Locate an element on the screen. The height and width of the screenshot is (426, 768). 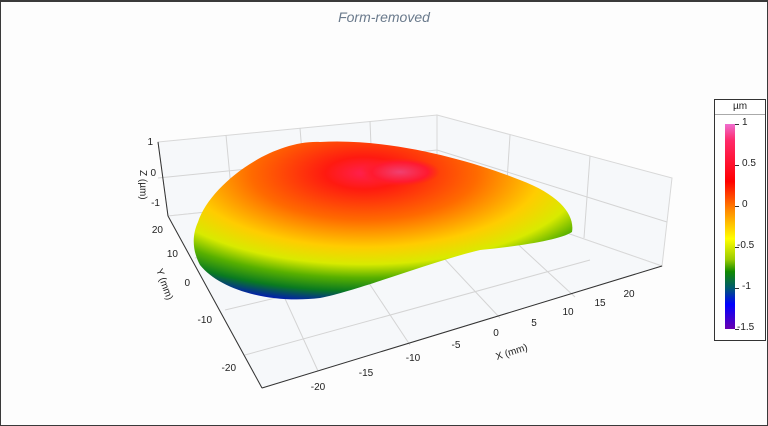
colorbar-legend: µm 1 0.5 0 -0.5 -1 -1.5 is located at coordinates (740, 220).